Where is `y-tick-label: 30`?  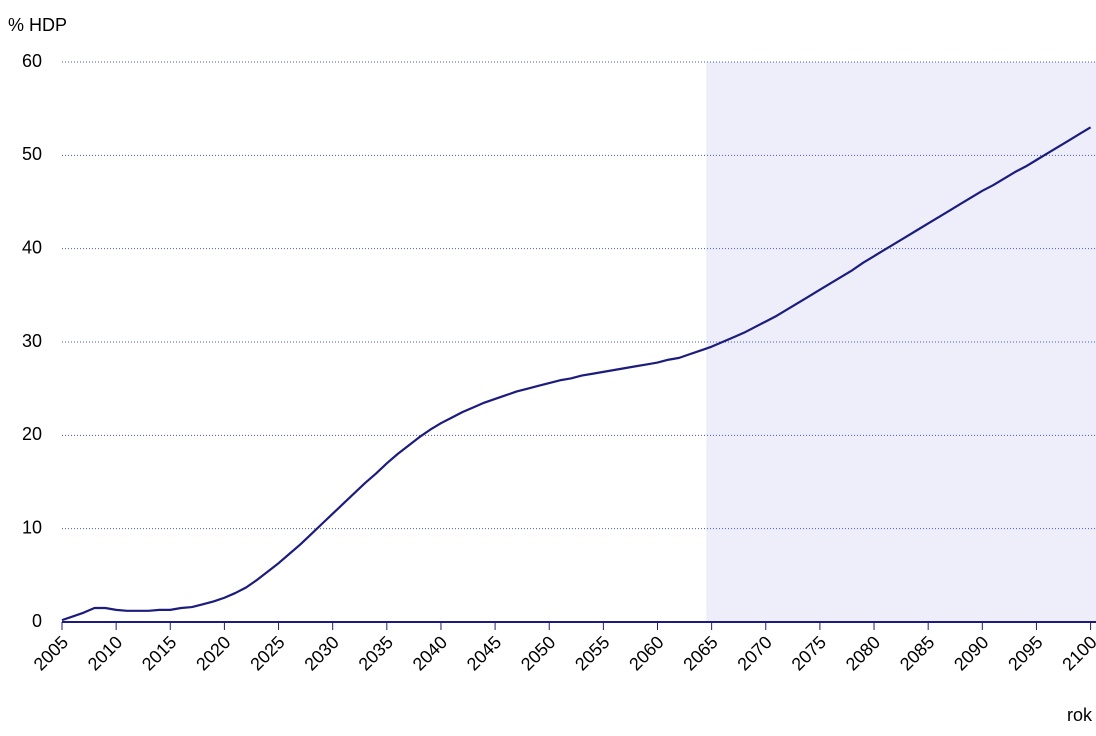
y-tick-label: 30 is located at coordinates (32, 341).